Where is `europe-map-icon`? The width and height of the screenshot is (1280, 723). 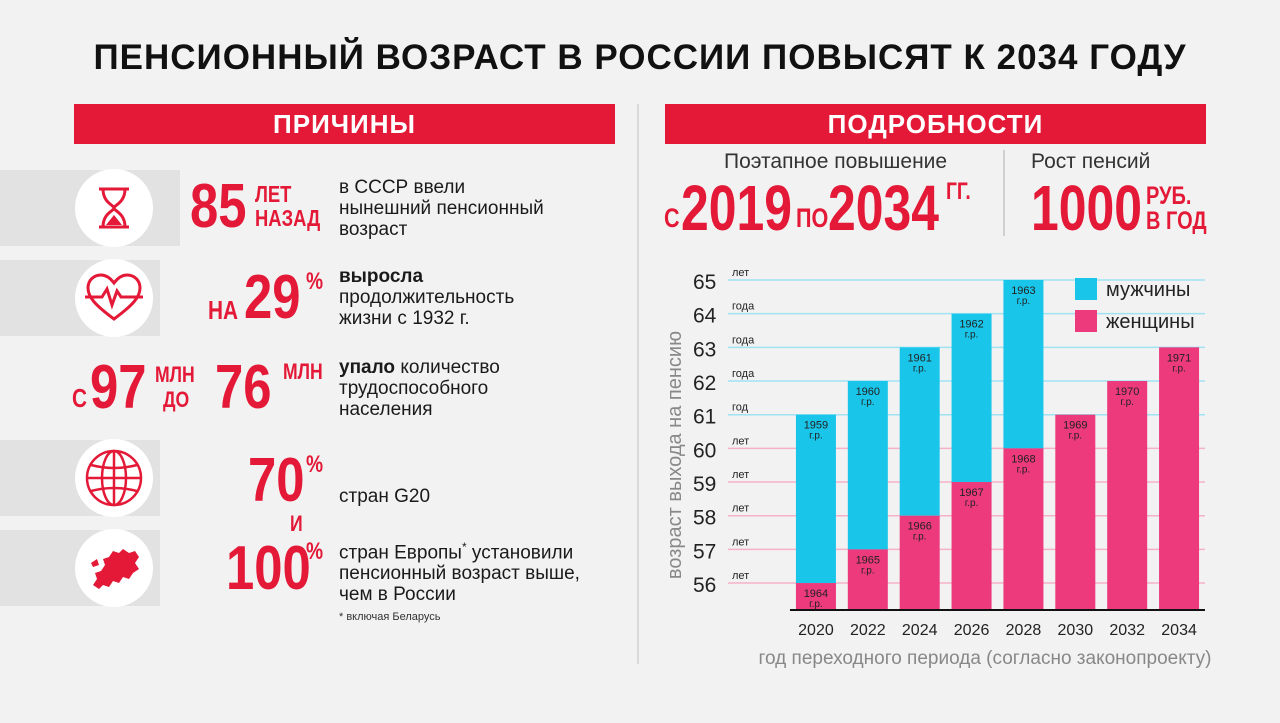 europe-map-icon is located at coordinates (115, 569).